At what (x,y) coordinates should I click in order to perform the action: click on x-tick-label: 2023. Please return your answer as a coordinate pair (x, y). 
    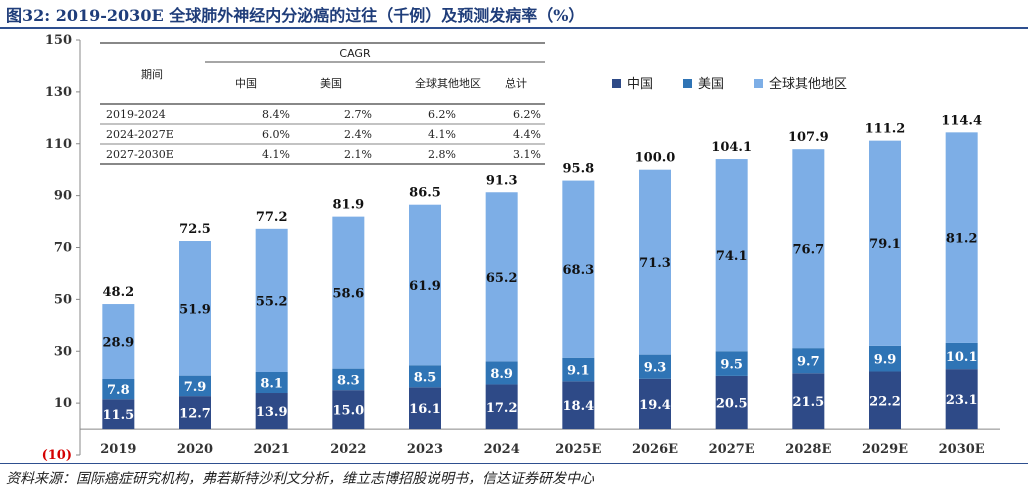
    Looking at the image, I should click on (425, 449).